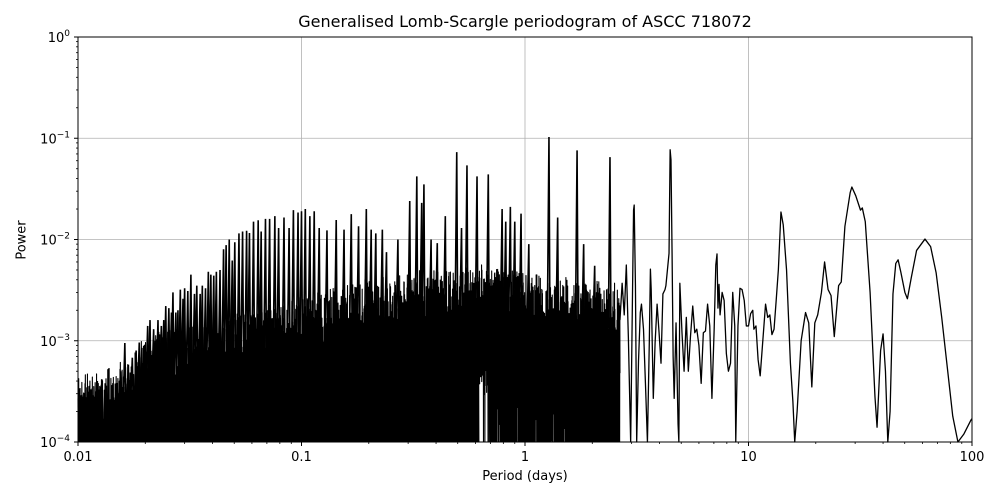  I want to click on x-tick-label: 10, so click(748, 457).